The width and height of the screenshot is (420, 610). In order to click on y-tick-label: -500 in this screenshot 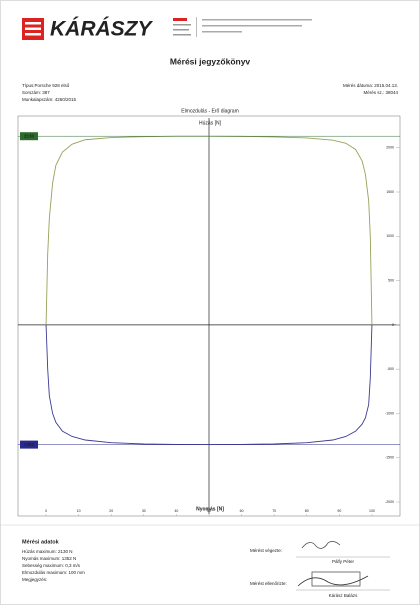, I will do `click(390, 369)`.